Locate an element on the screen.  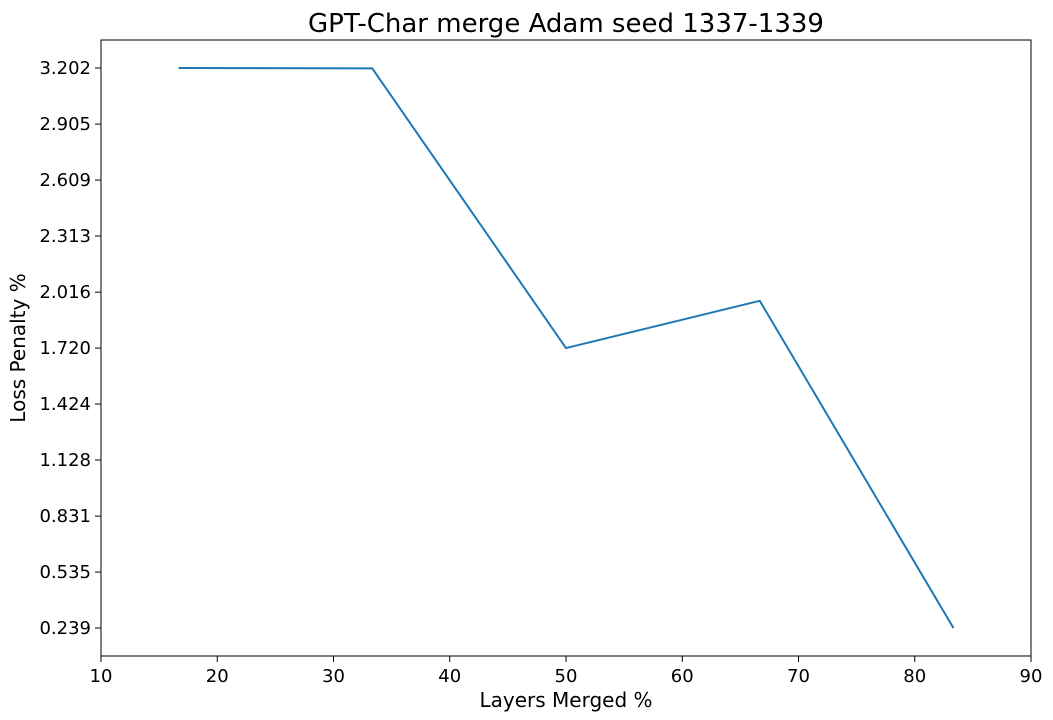
x-tick-label: 70 is located at coordinates (798, 676).